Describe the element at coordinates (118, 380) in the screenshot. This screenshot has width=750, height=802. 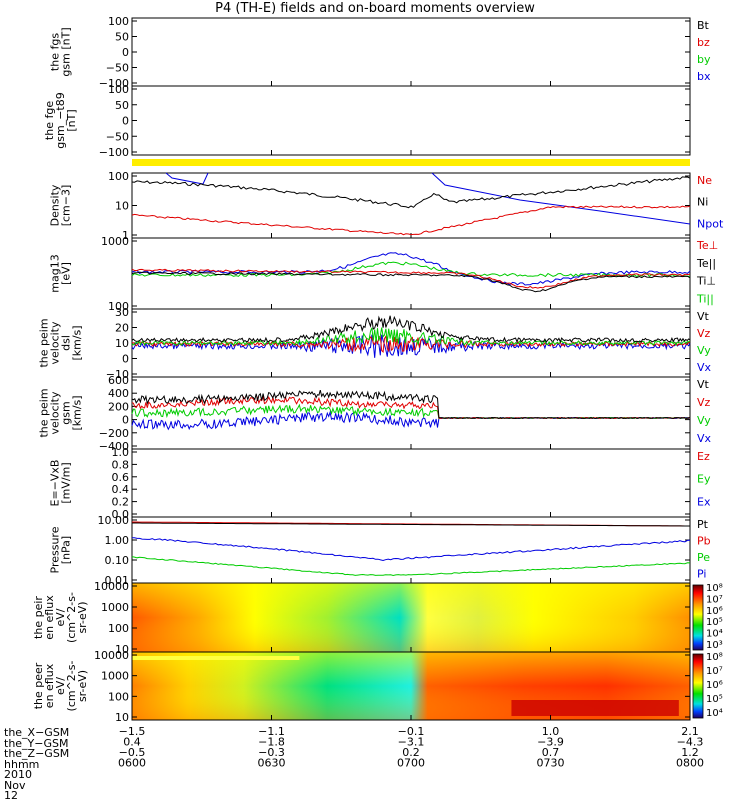
I see `y-tick-label: 600` at that location.